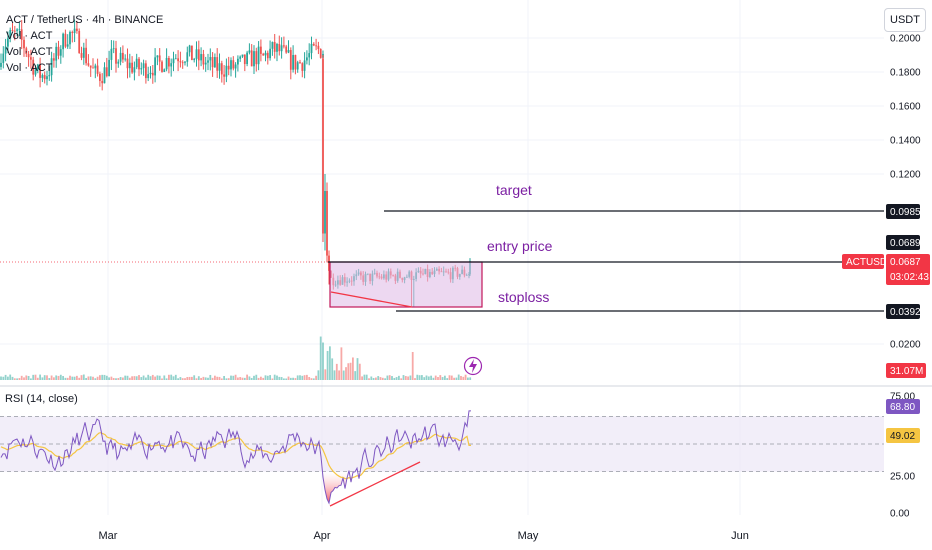 This screenshot has height=550, width=932. What do you see at coordinates (514, 190) in the screenshot?
I see `target-annotation: target` at bounding box center [514, 190].